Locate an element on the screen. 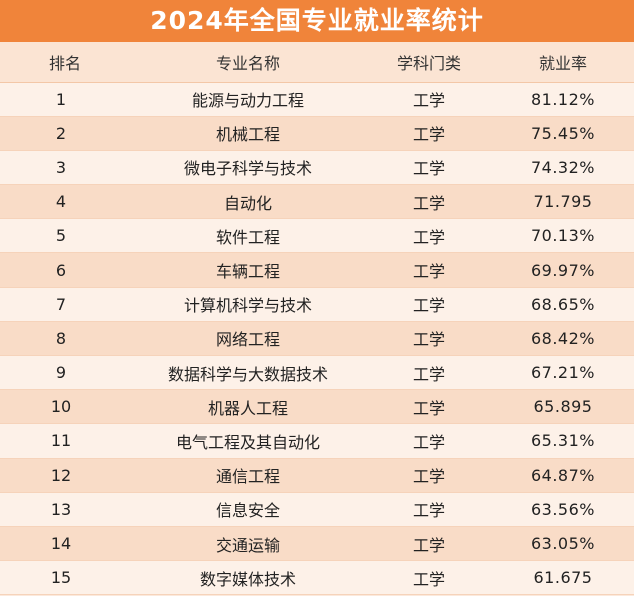 The width and height of the screenshot is (634, 596). rank-cell: 3 is located at coordinates (65, 168).